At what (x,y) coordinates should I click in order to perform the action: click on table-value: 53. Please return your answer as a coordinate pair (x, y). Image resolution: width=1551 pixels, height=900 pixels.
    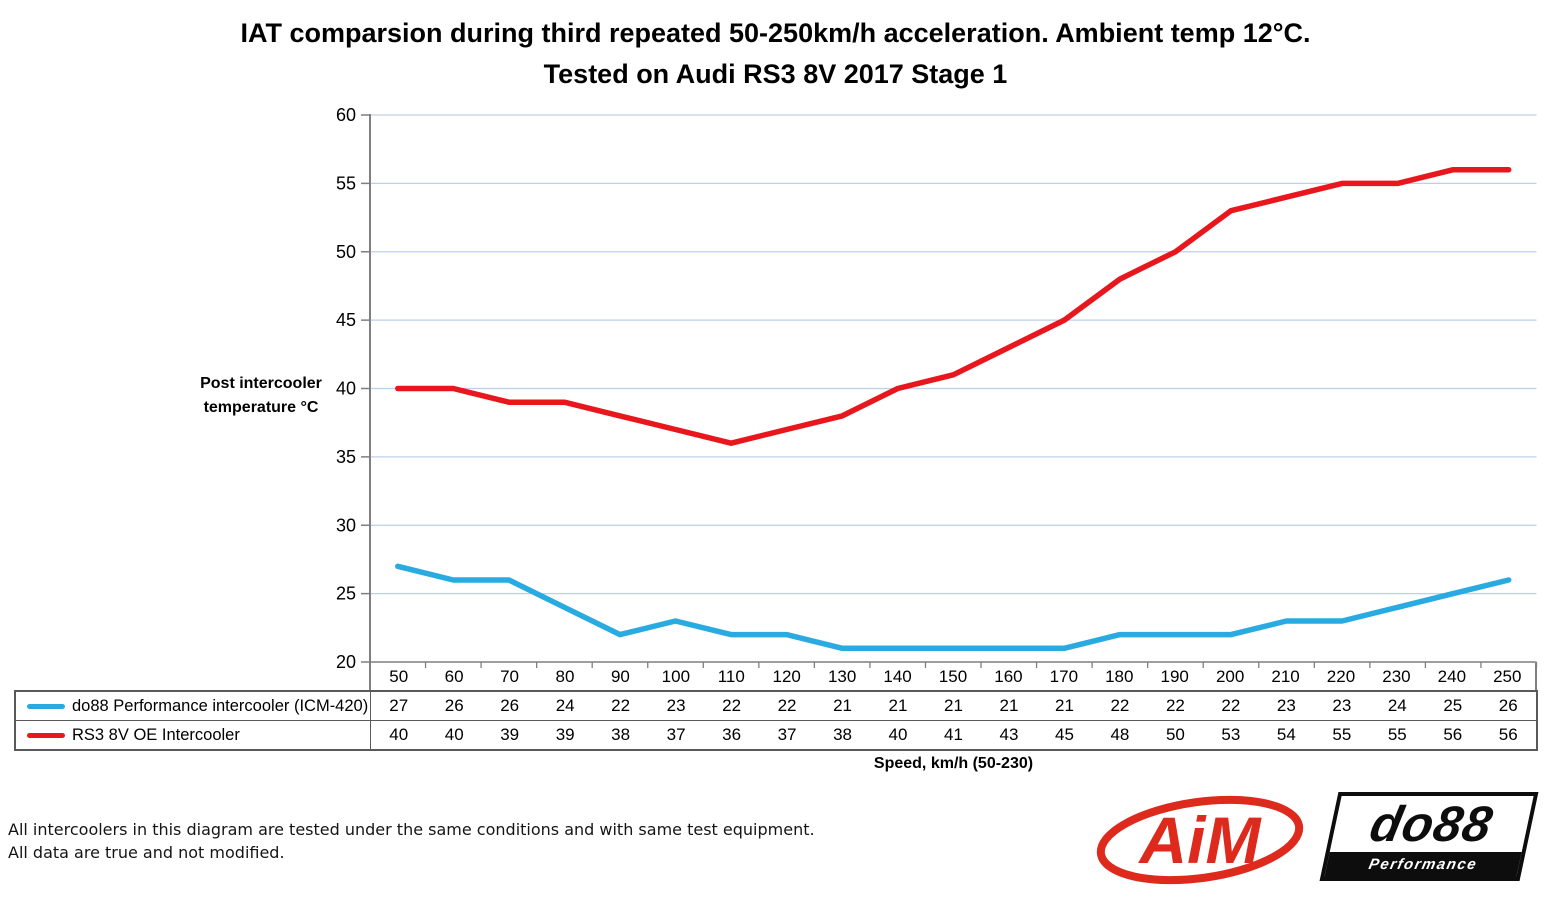
    Looking at the image, I should click on (1231, 734).